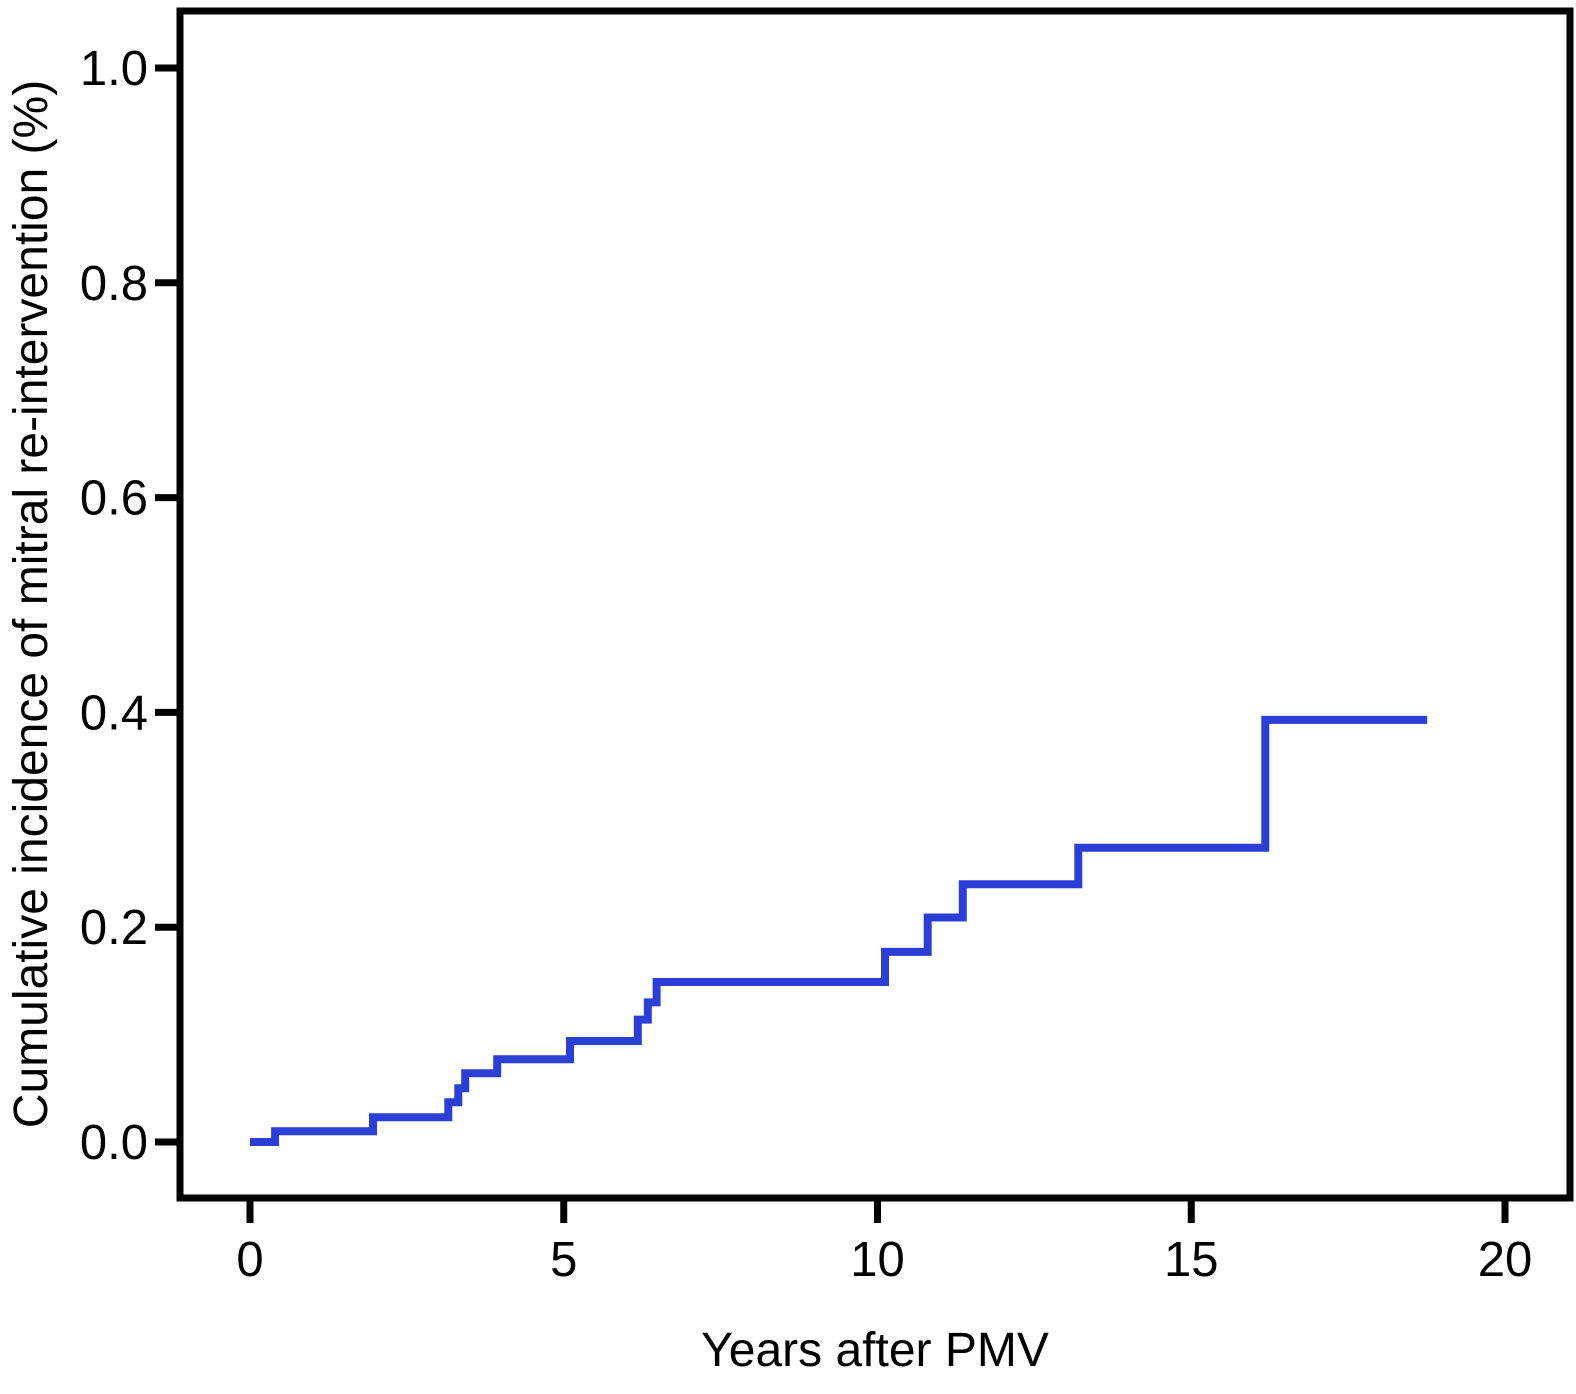  I want to click on y-tick-label: 0.6, so click(114, 499).